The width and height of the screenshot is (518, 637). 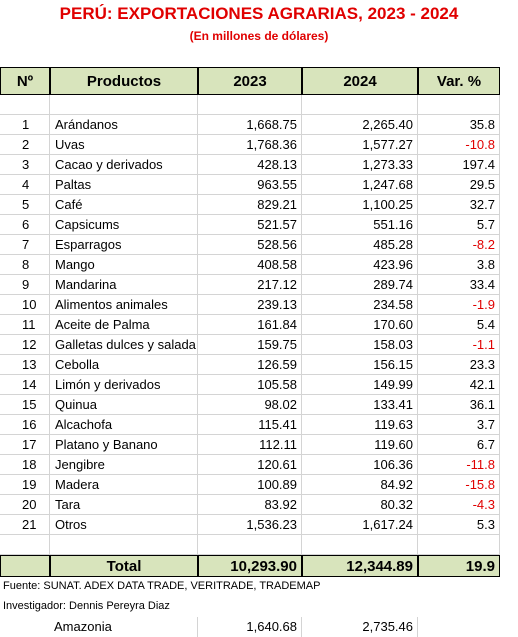 What do you see at coordinates (360, 325) in the screenshot?
I see `value-cell: 170.60` at bounding box center [360, 325].